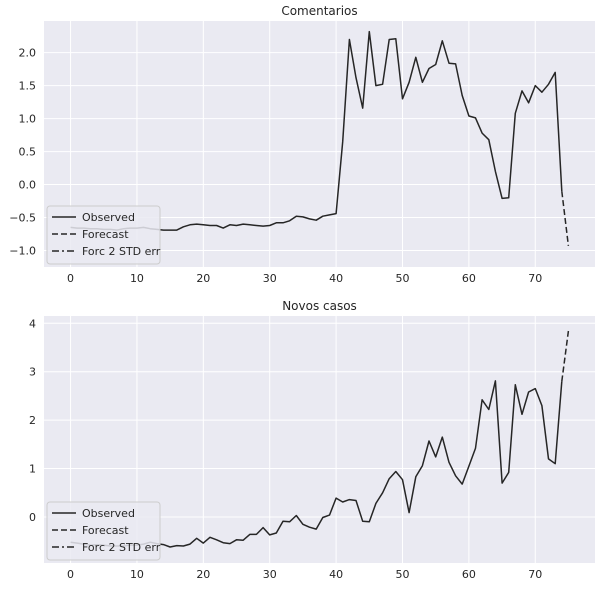 This screenshot has height=591, width=603. I want to click on chart-0-legend-label: Forc 2 STD err, so click(121, 251).